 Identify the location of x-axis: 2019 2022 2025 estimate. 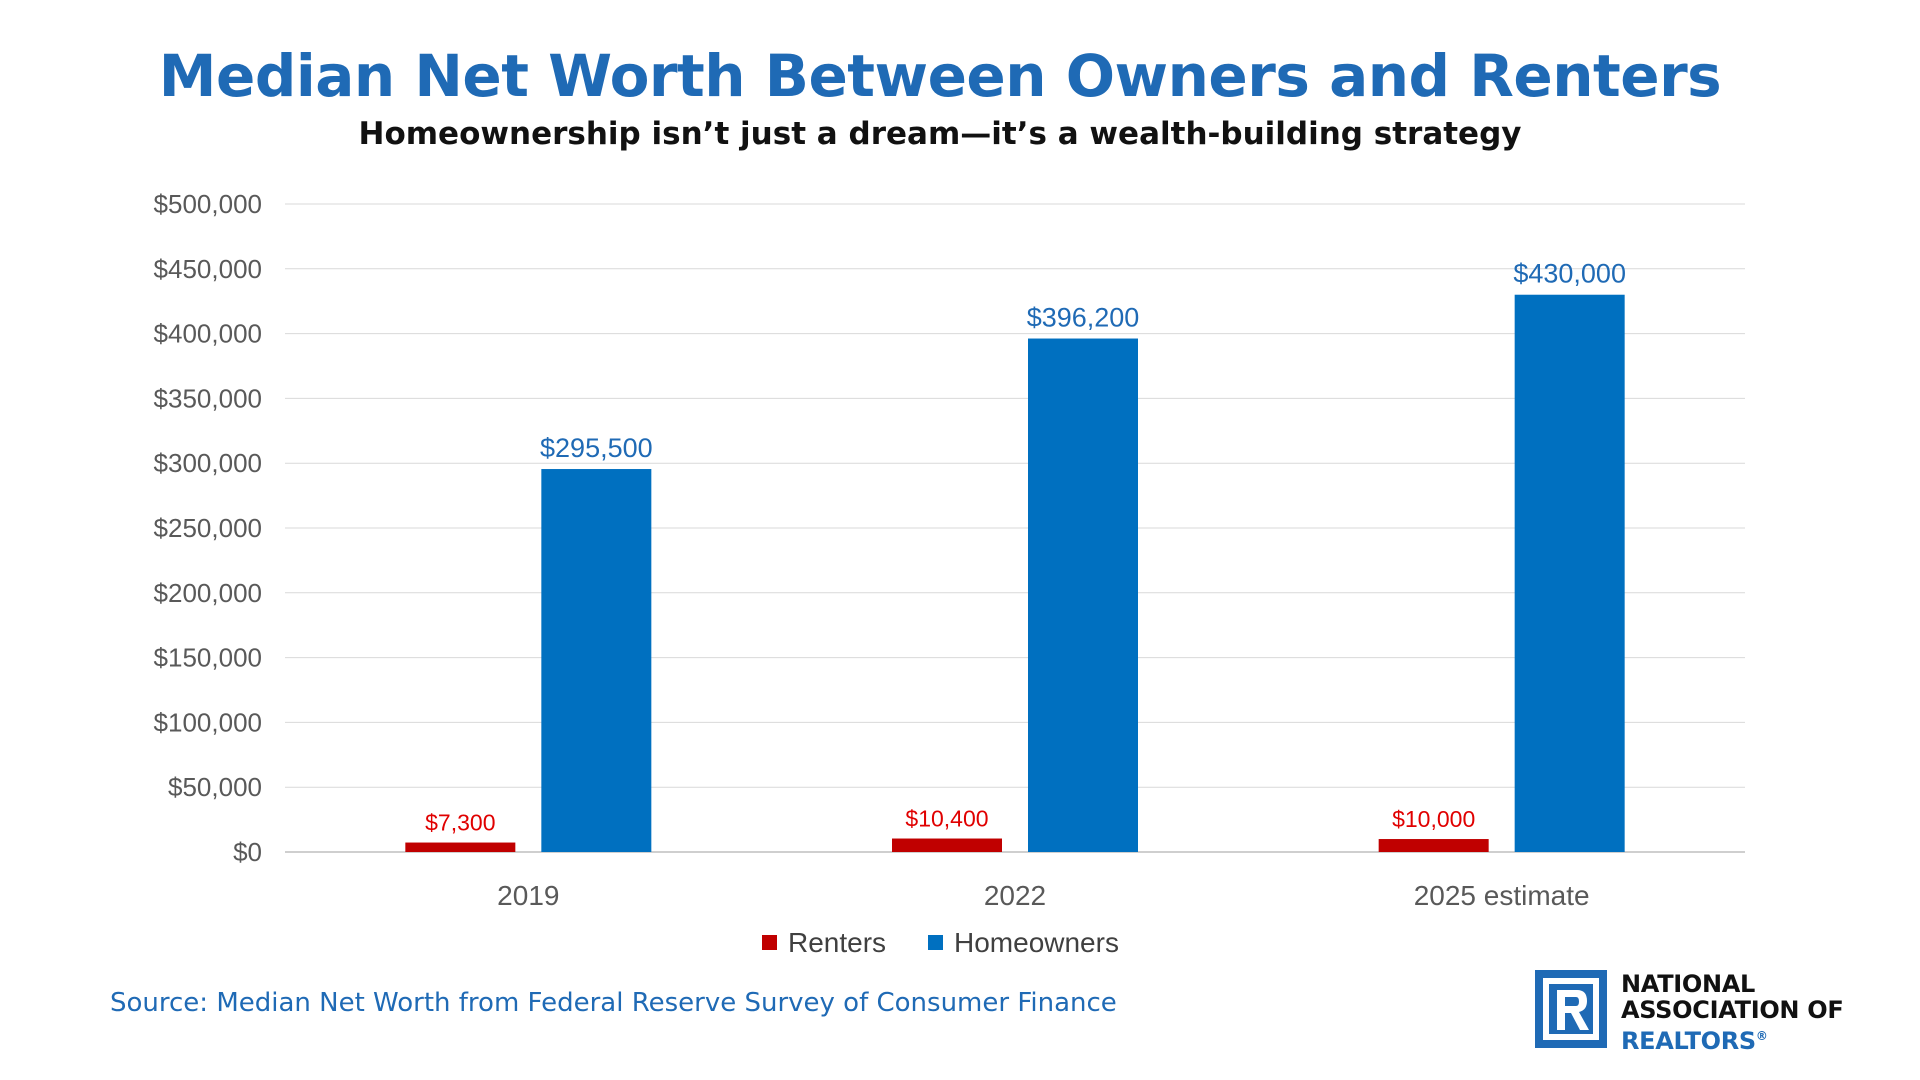
(1043, 895).